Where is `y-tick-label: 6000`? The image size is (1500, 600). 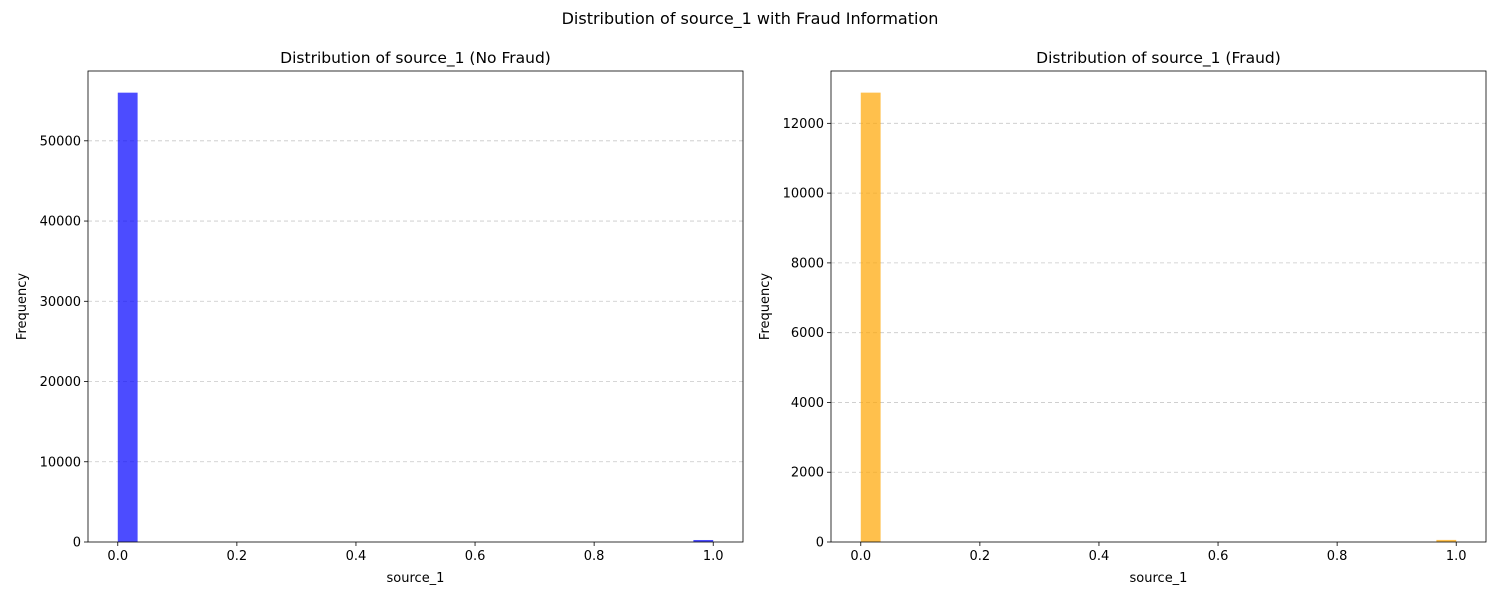
y-tick-label: 6000 is located at coordinates (807, 333).